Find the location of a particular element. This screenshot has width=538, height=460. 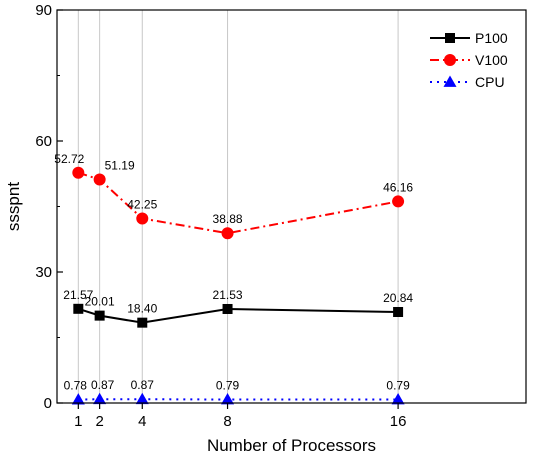

data-label: 42.25 is located at coordinates (142, 205).